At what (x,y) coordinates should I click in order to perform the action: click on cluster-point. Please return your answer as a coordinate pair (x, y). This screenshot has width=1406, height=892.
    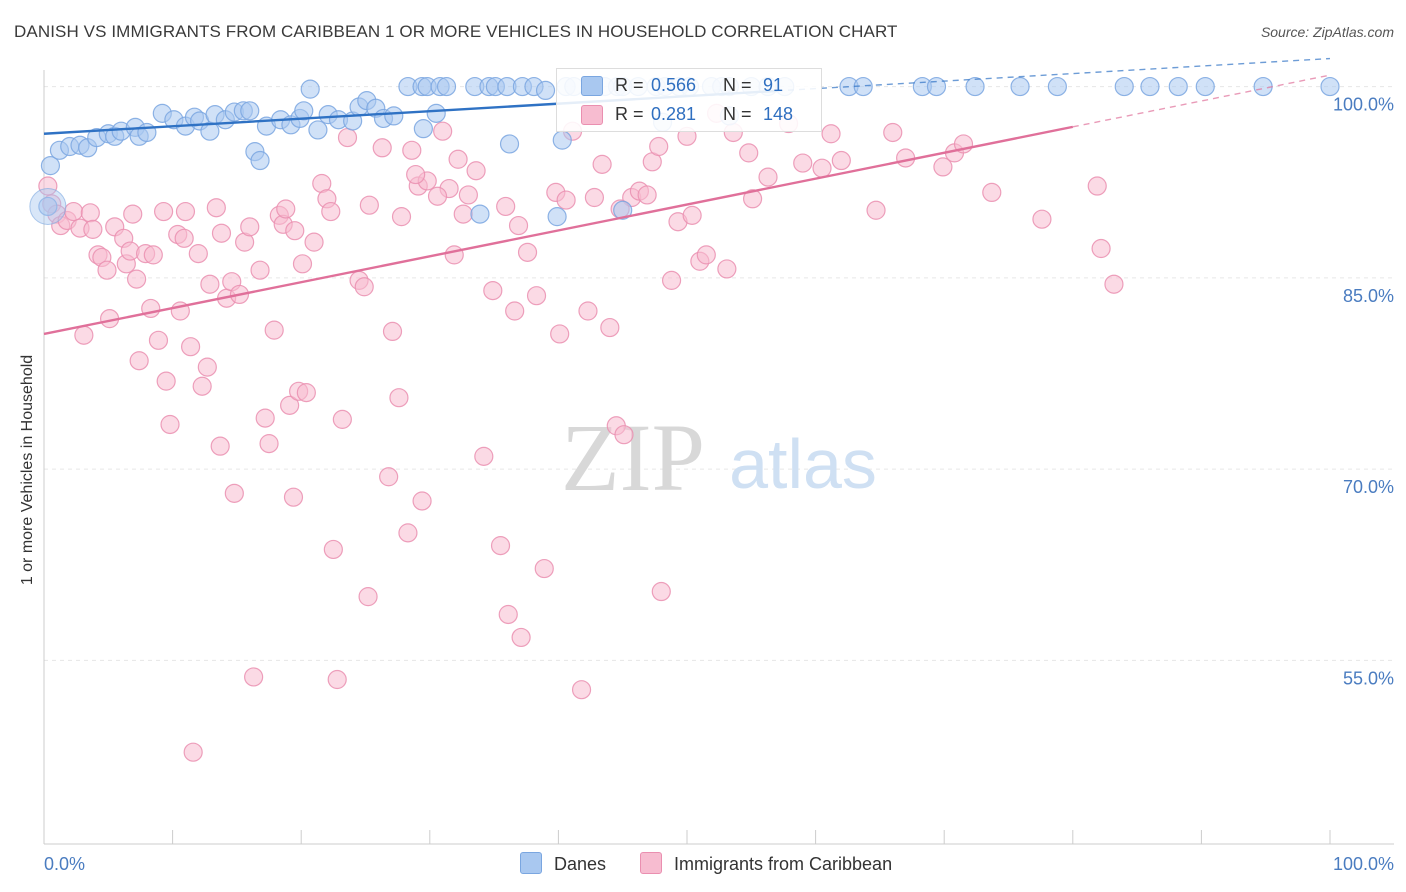
    Looking at the image, I should click on (48, 206).